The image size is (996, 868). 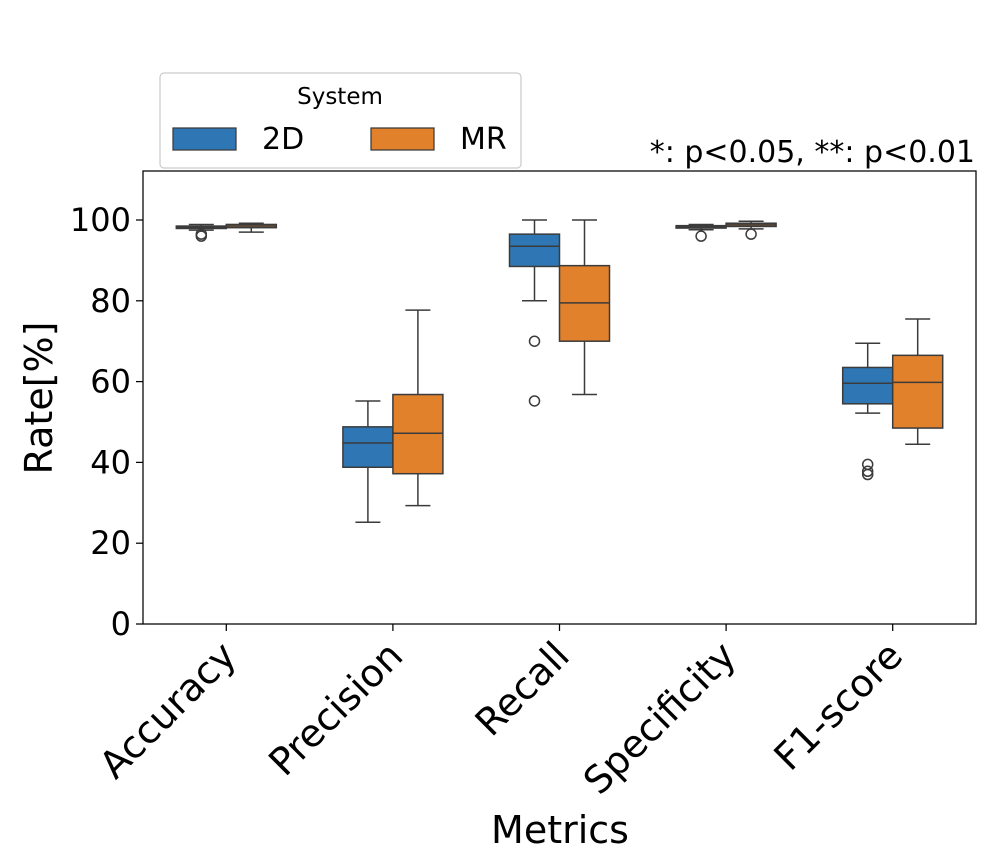 I want to click on box-MR-Recall, so click(x=584, y=307).